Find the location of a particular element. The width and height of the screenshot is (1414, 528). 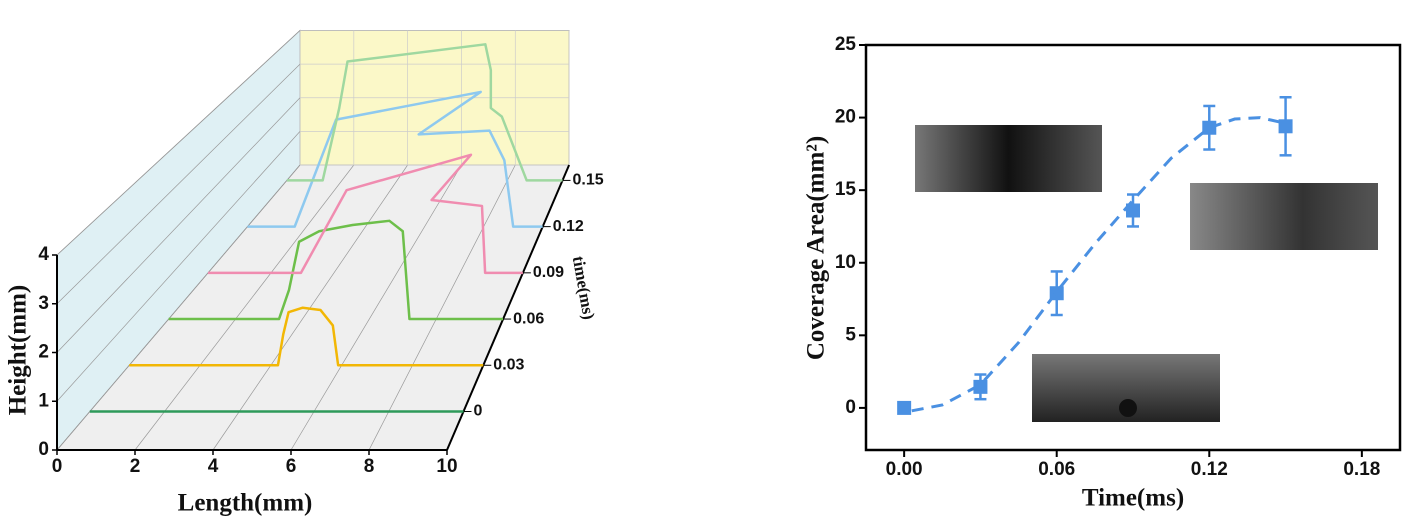

x-tick-label: 6 is located at coordinates (291, 466).